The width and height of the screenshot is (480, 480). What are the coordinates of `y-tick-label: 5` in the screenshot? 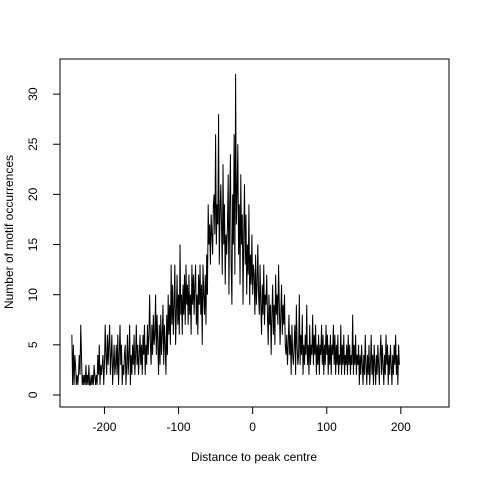 It's located at (33, 344).